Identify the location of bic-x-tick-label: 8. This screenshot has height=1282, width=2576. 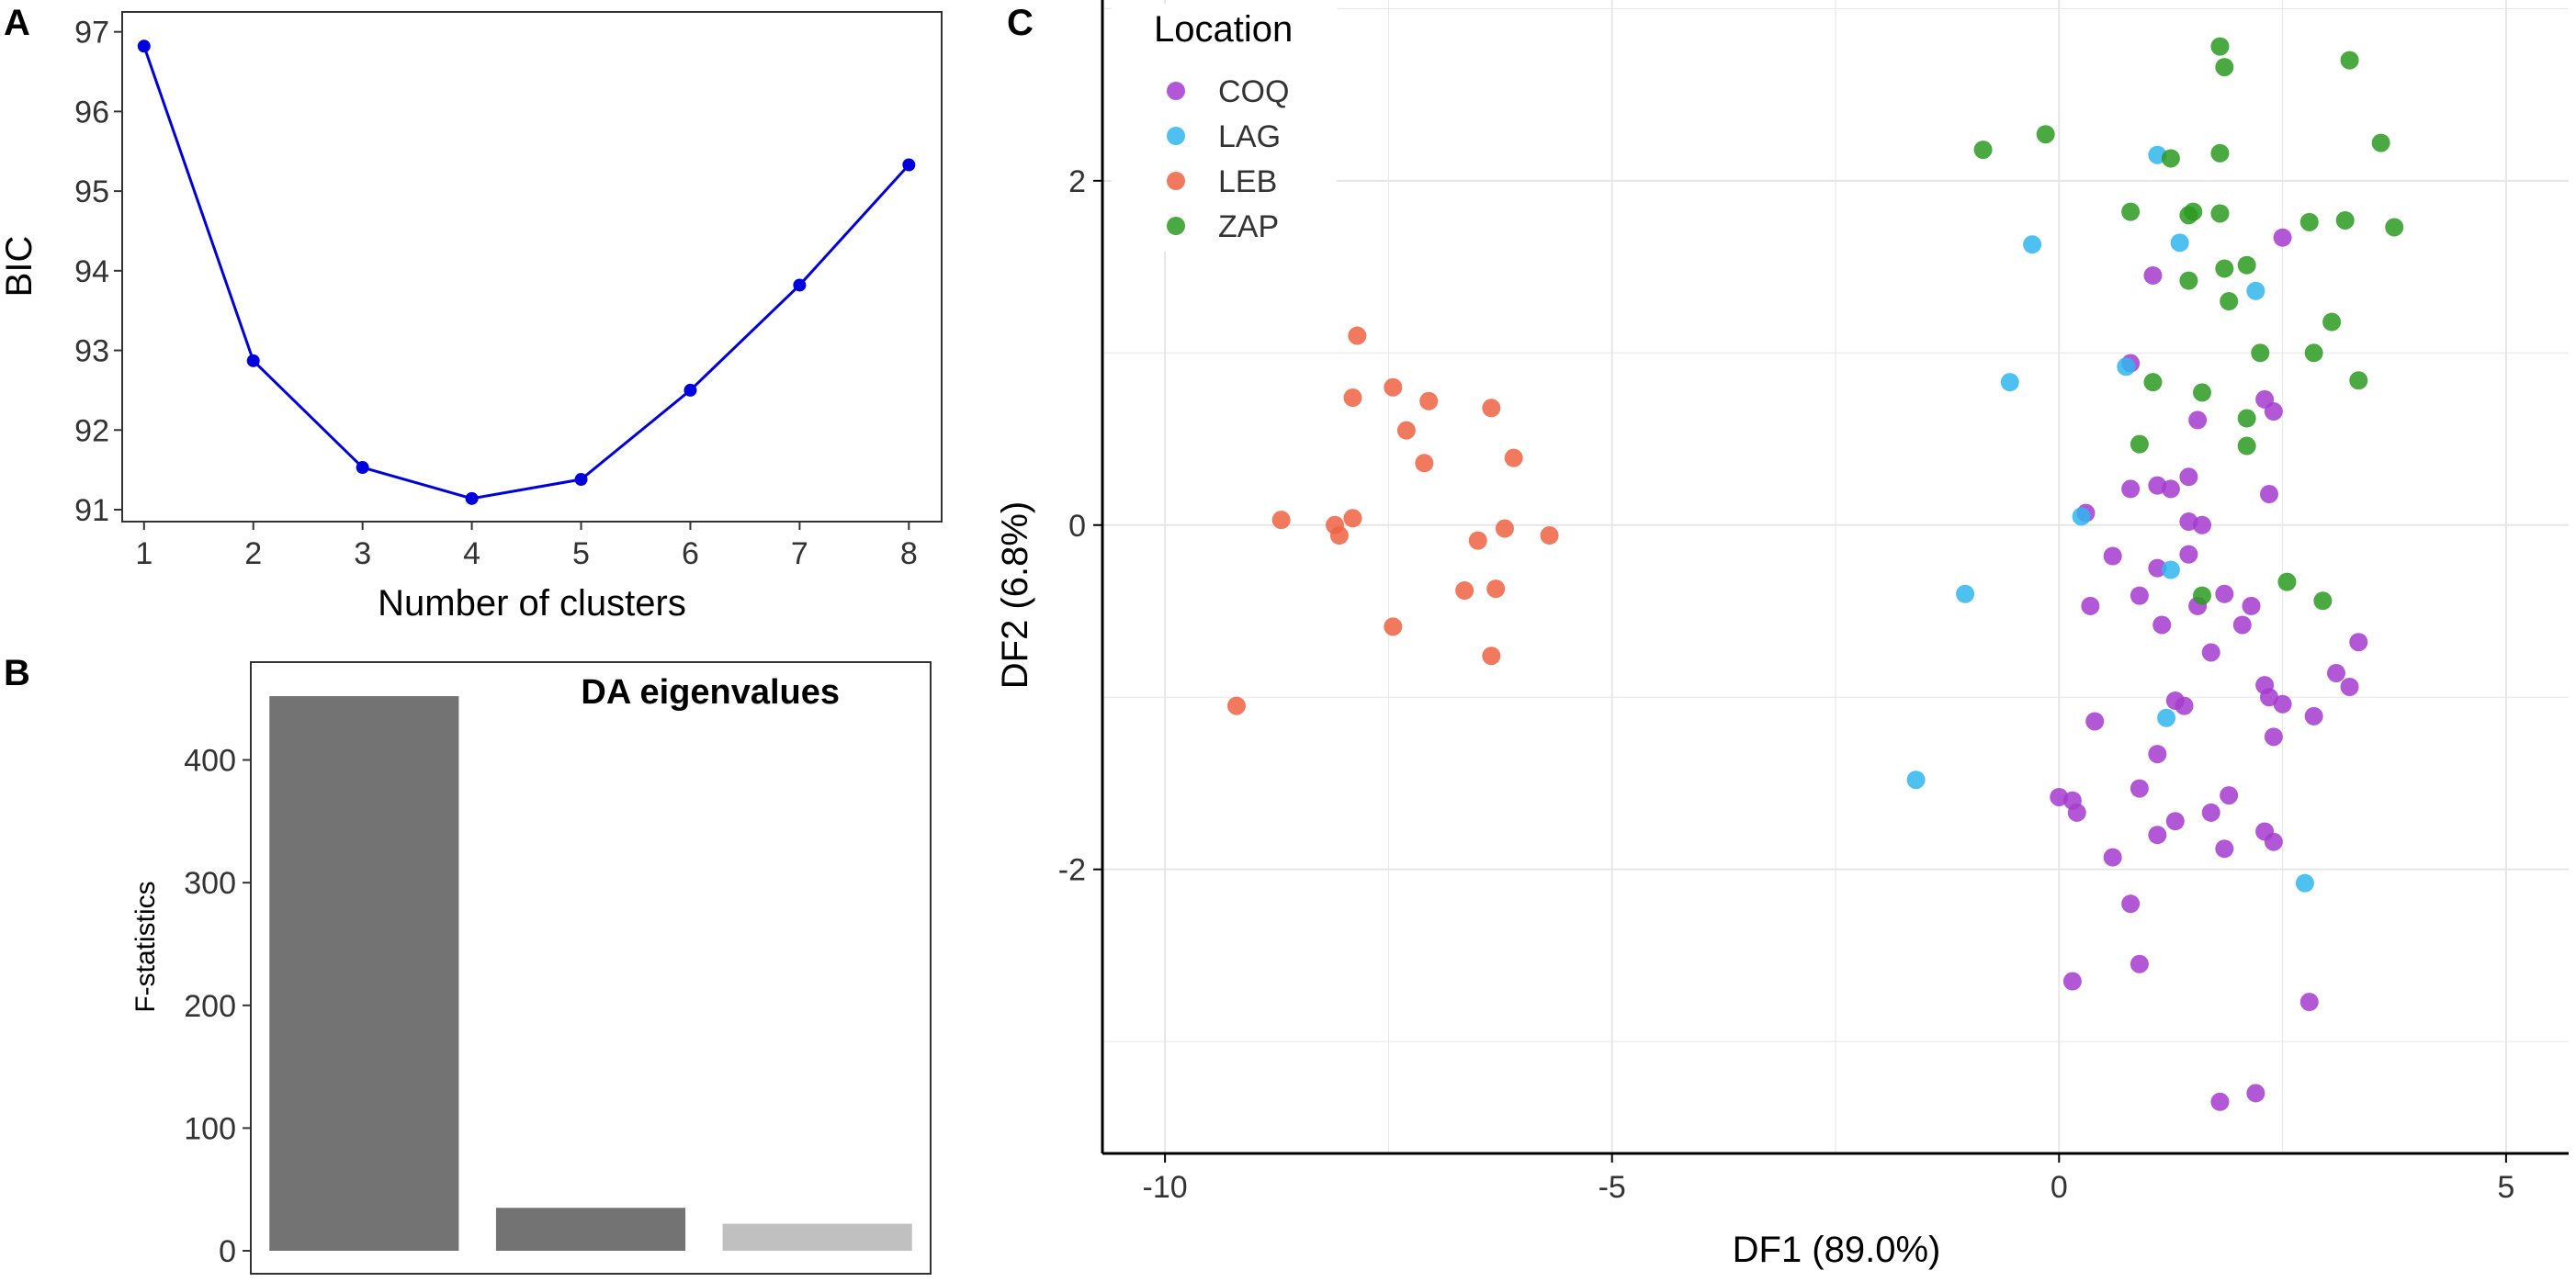
(909, 553).